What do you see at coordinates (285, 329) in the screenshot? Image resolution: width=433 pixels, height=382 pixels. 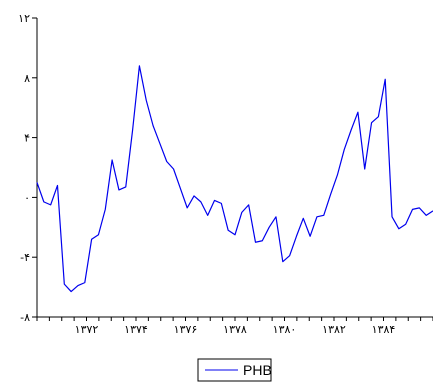 I see `x-tick-label: ۱۳۸۰` at bounding box center [285, 329].